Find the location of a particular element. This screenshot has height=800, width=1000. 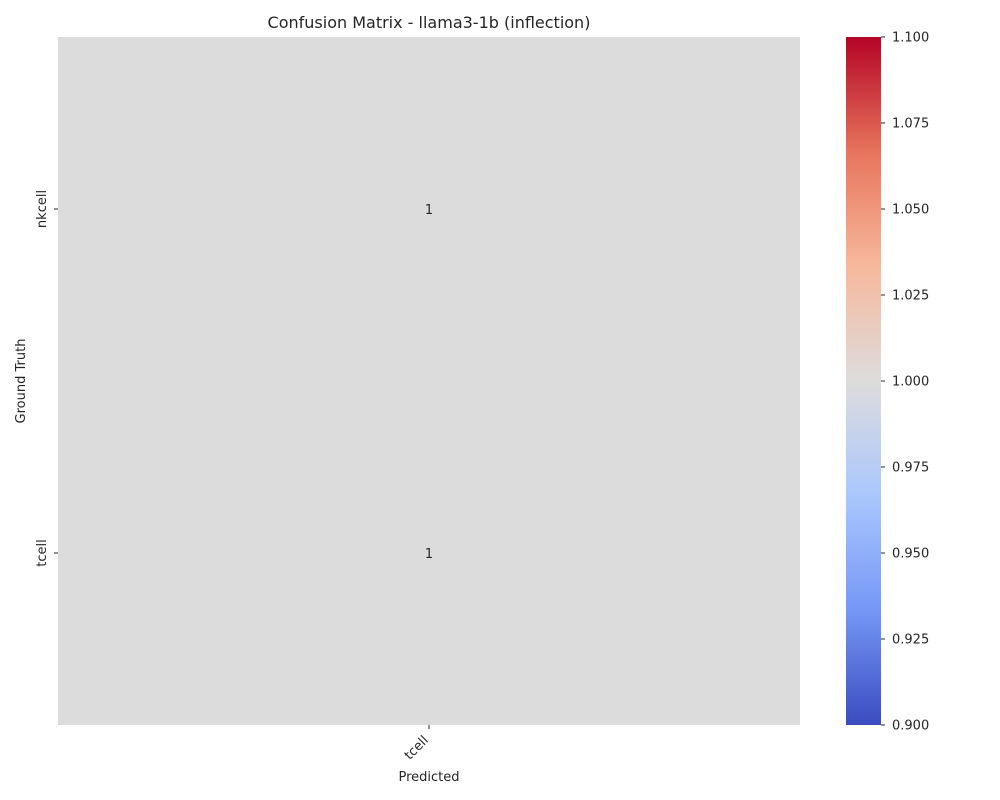

colorbar-tick-label: 0.925 is located at coordinates (910, 640).